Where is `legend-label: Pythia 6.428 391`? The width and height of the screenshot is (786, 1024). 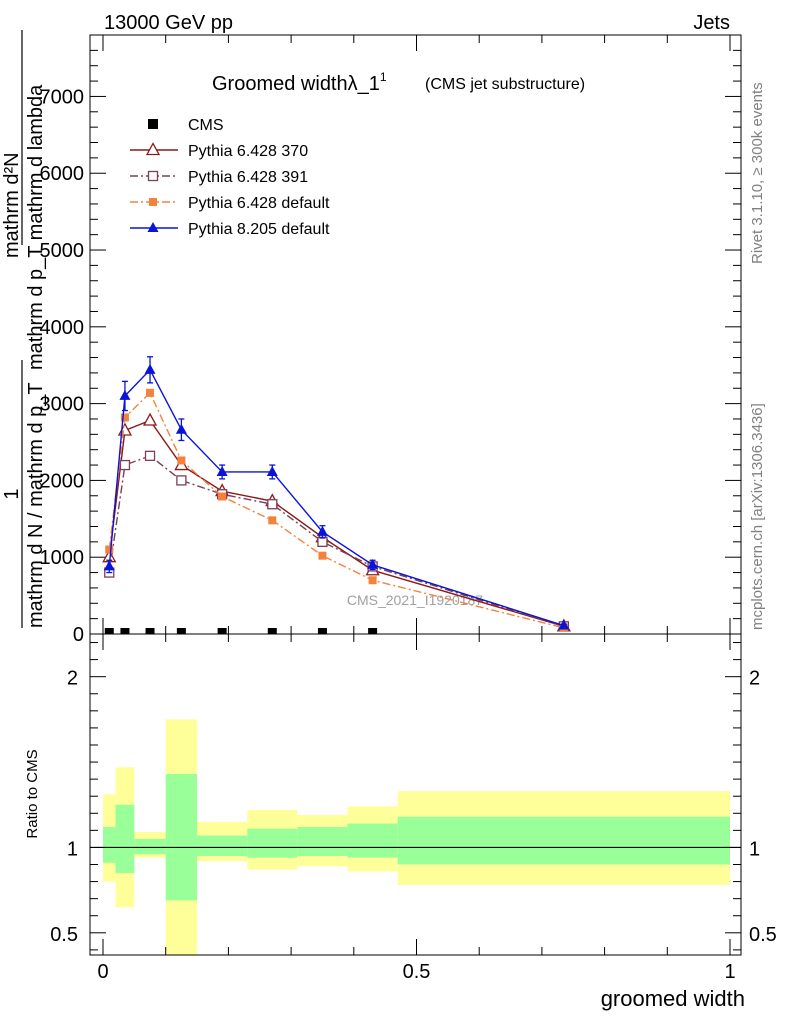 legend-label: Pythia 6.428 391 is located at coordinates (248, 177).